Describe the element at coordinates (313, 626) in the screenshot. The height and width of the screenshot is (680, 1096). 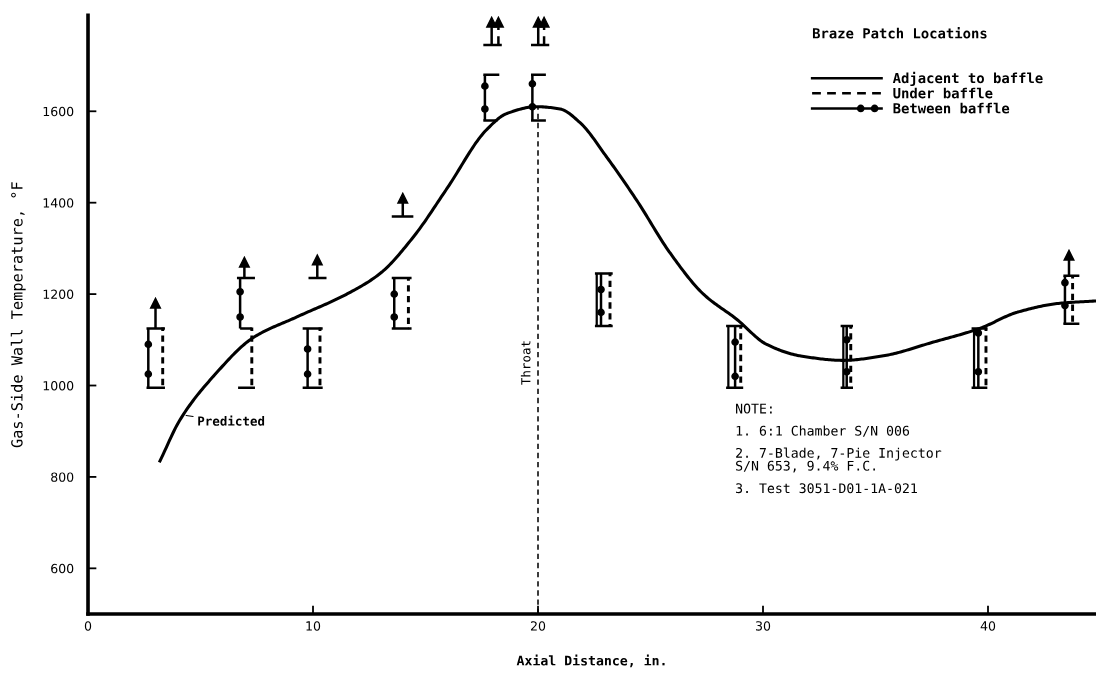
I see `x-tick-label: 10` at that location.